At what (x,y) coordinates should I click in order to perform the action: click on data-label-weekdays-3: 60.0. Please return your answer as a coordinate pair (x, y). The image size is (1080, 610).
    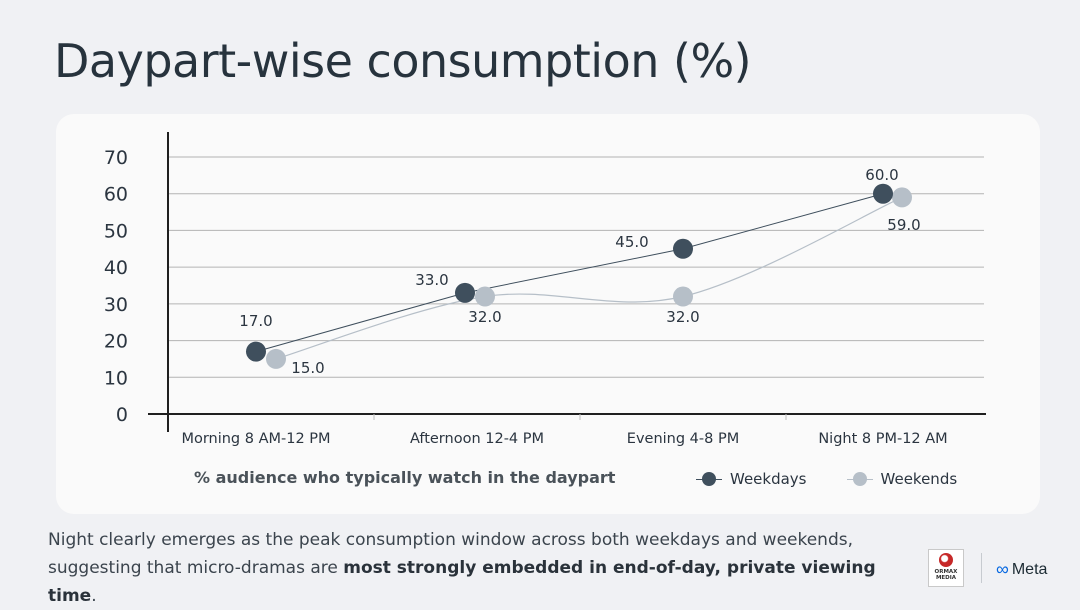
    Looking at the image, I should click on (881, 175).